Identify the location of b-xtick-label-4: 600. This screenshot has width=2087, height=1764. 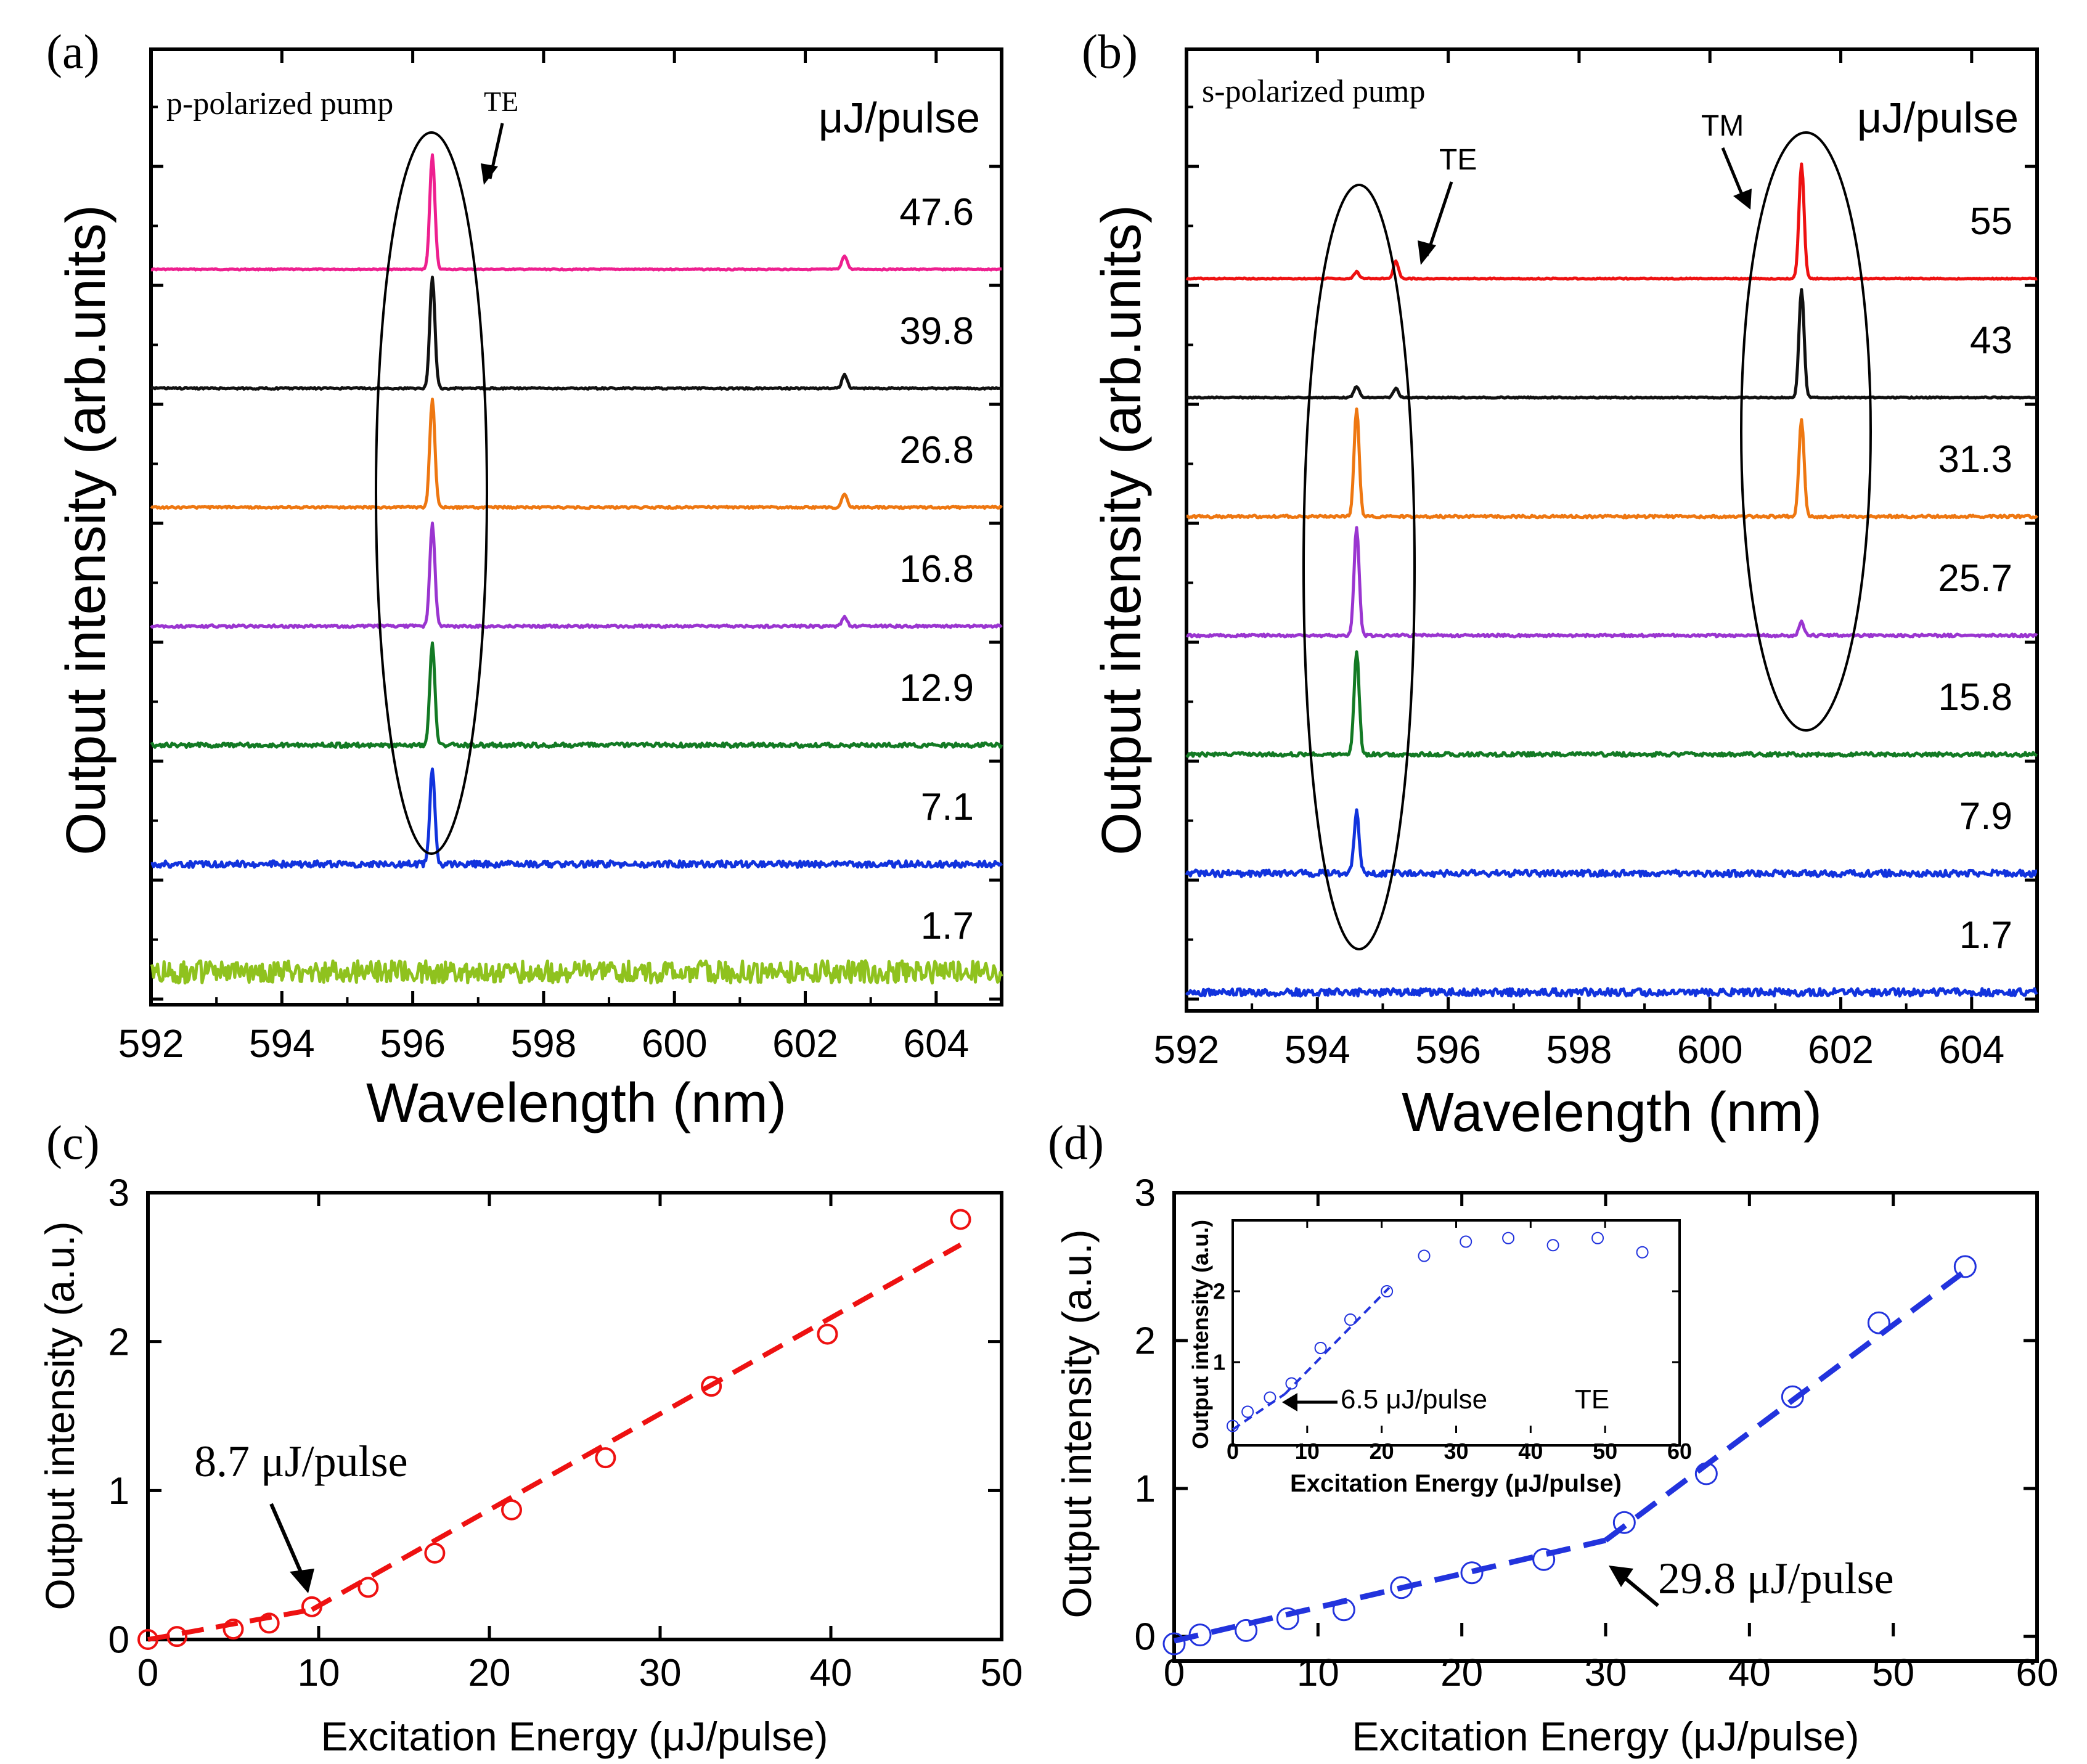
(1710, 1049).